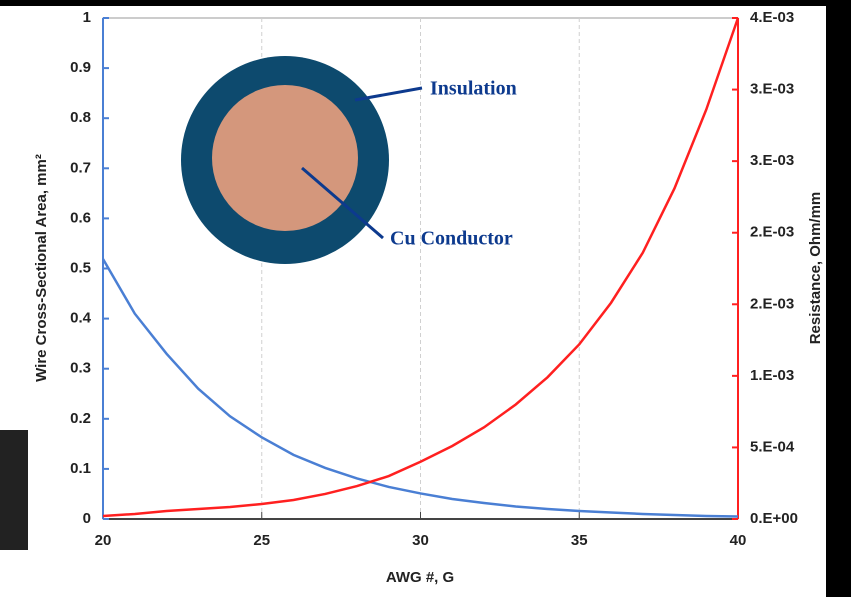  Describe the element at coordinates (425, 3) in the screenshot. I see `frame-top` at that location.